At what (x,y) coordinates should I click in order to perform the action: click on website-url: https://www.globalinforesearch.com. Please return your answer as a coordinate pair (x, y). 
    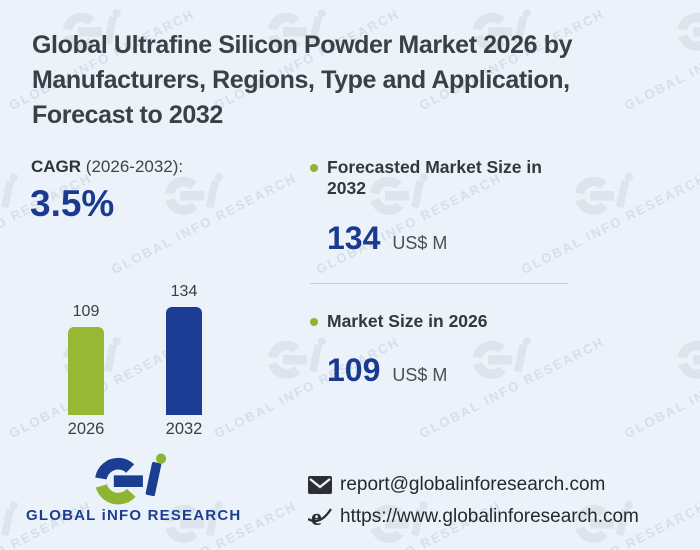
    Looking at the image, I should click on (489, 516).